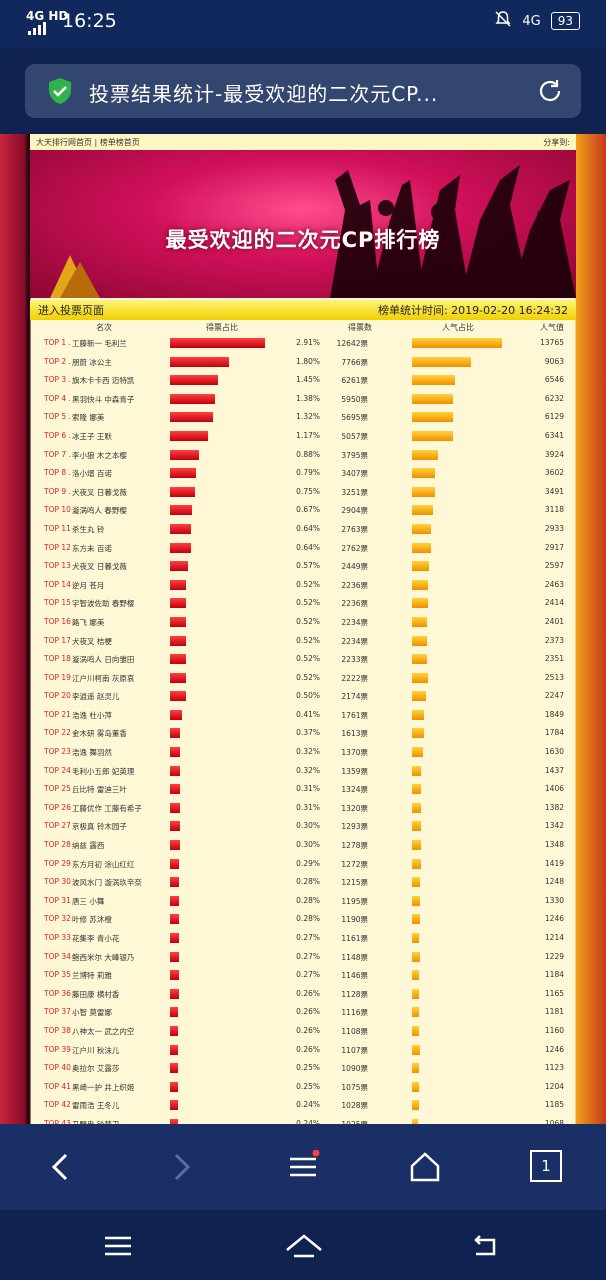 The height and width of the screenshot is (1280, 606). What do you see at coordinates (308, 956) in the screenshot?
I see `vote-pct: 0.27%` at bounding box center [308, 956].